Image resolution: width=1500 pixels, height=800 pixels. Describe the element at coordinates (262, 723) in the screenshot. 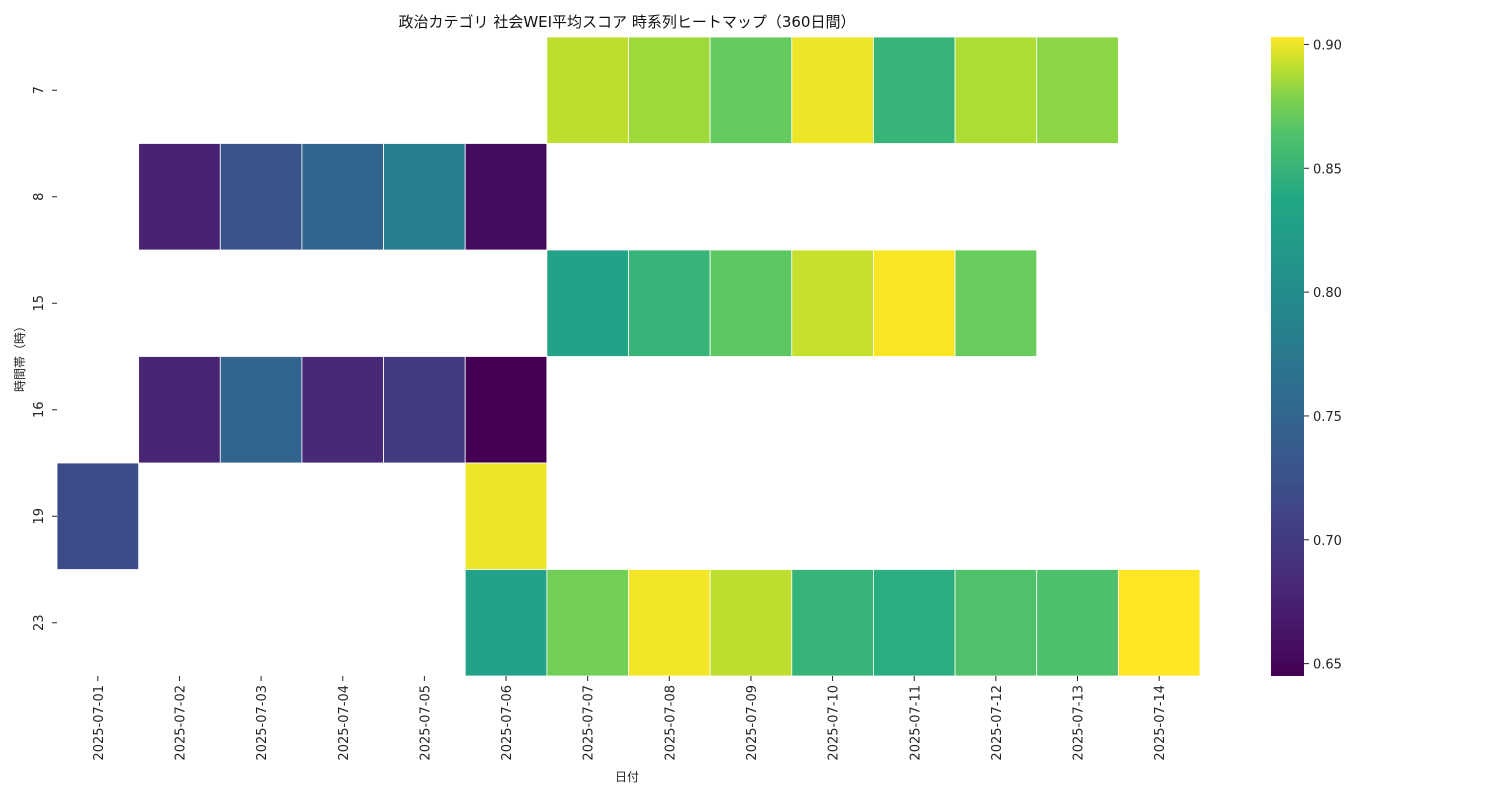

I see `x-tick-label: 2025-07-03` at that location.